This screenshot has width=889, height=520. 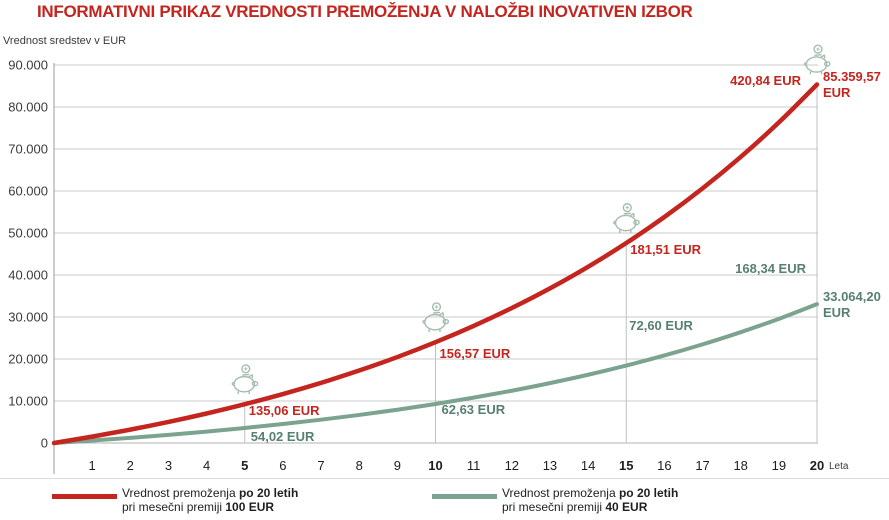 What do you see at coordinates (473, 409) in the screenshot?
I see `milestone-value-premium-40: 62,63 EUR` at bounding box center [473, 409].